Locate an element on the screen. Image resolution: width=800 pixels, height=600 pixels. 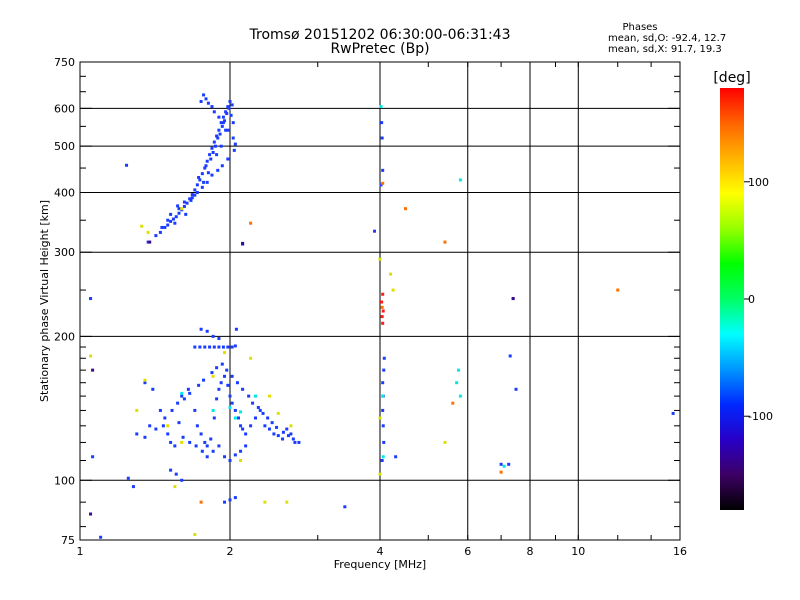
x-tick-label: 1 is located at coordinates (80, 551).